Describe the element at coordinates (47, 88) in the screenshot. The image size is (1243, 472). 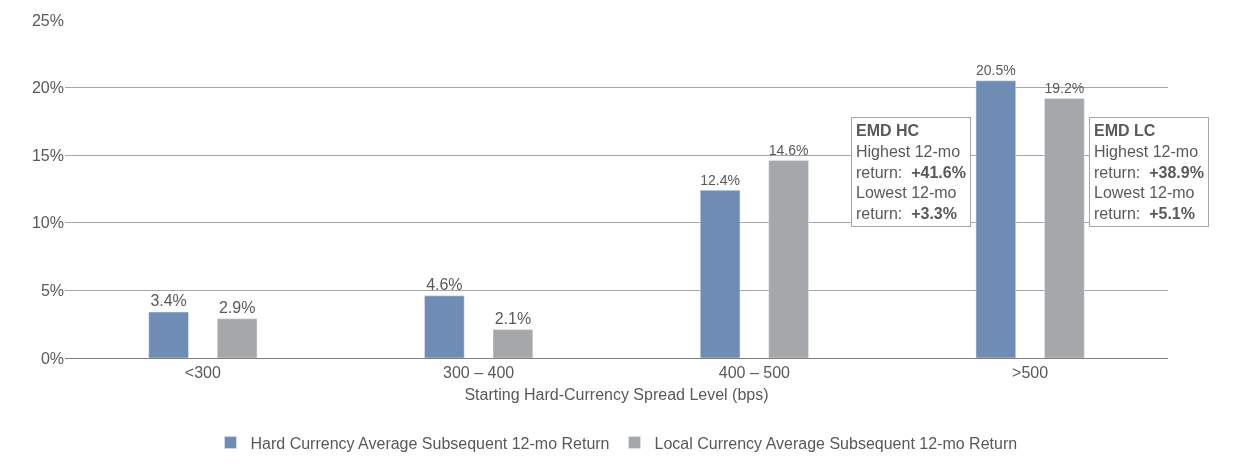
I see `y-tick-label: 20%` at that location.